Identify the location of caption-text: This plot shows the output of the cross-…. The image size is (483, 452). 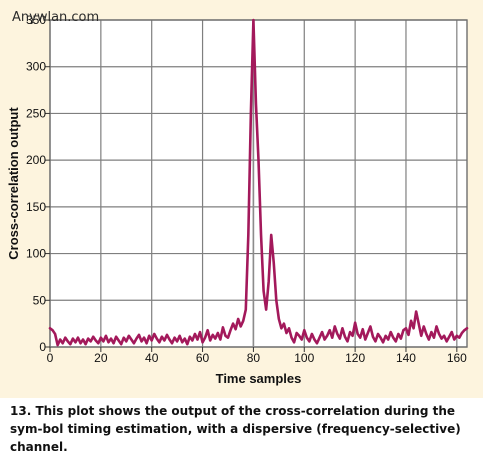
(235, 428).